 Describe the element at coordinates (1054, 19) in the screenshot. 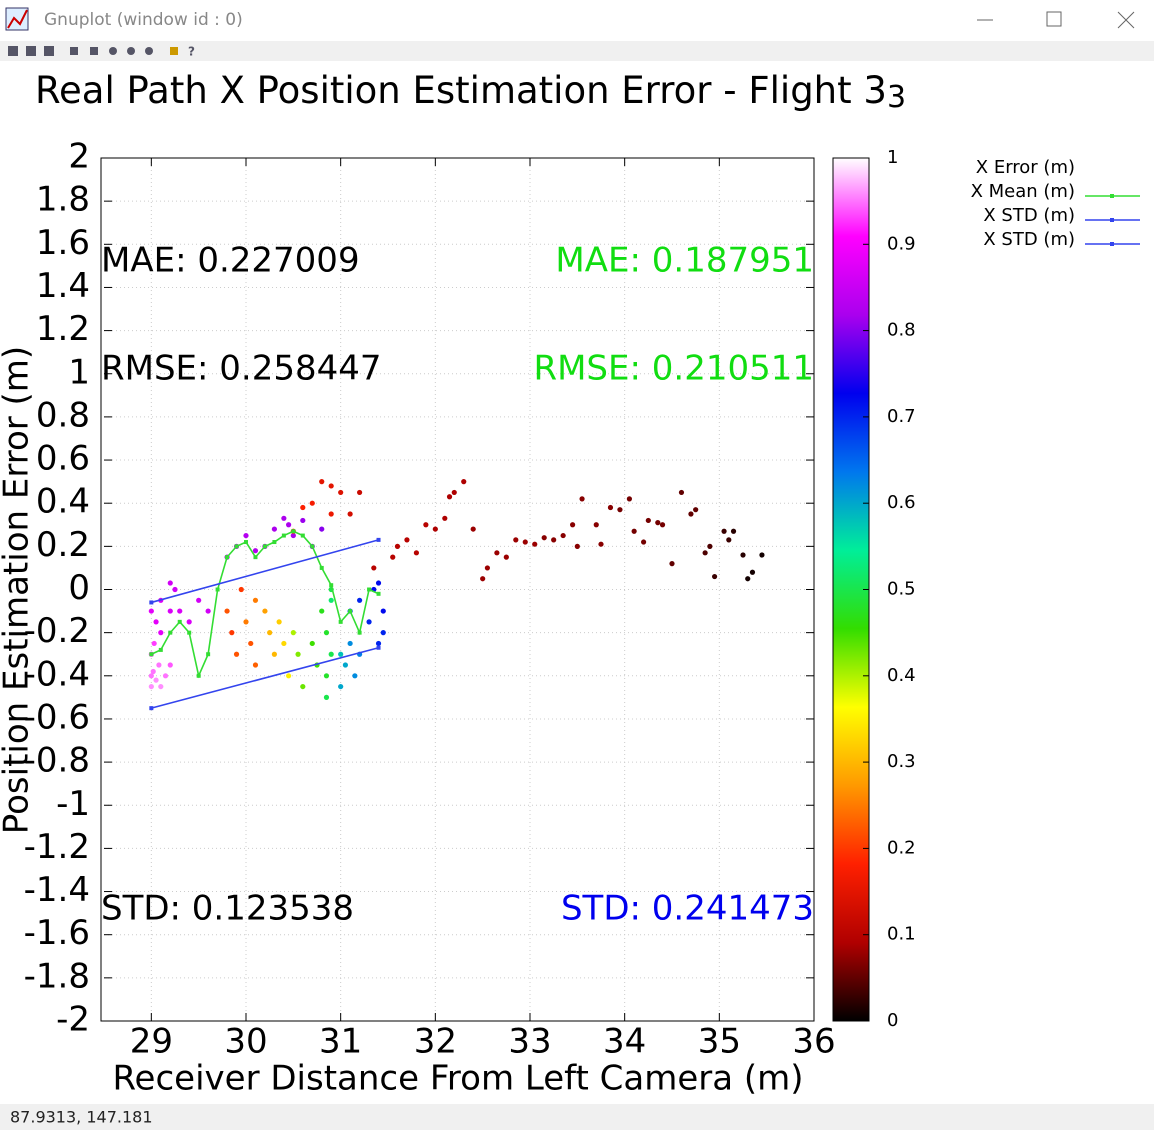

I see `maximize-button` at that location.